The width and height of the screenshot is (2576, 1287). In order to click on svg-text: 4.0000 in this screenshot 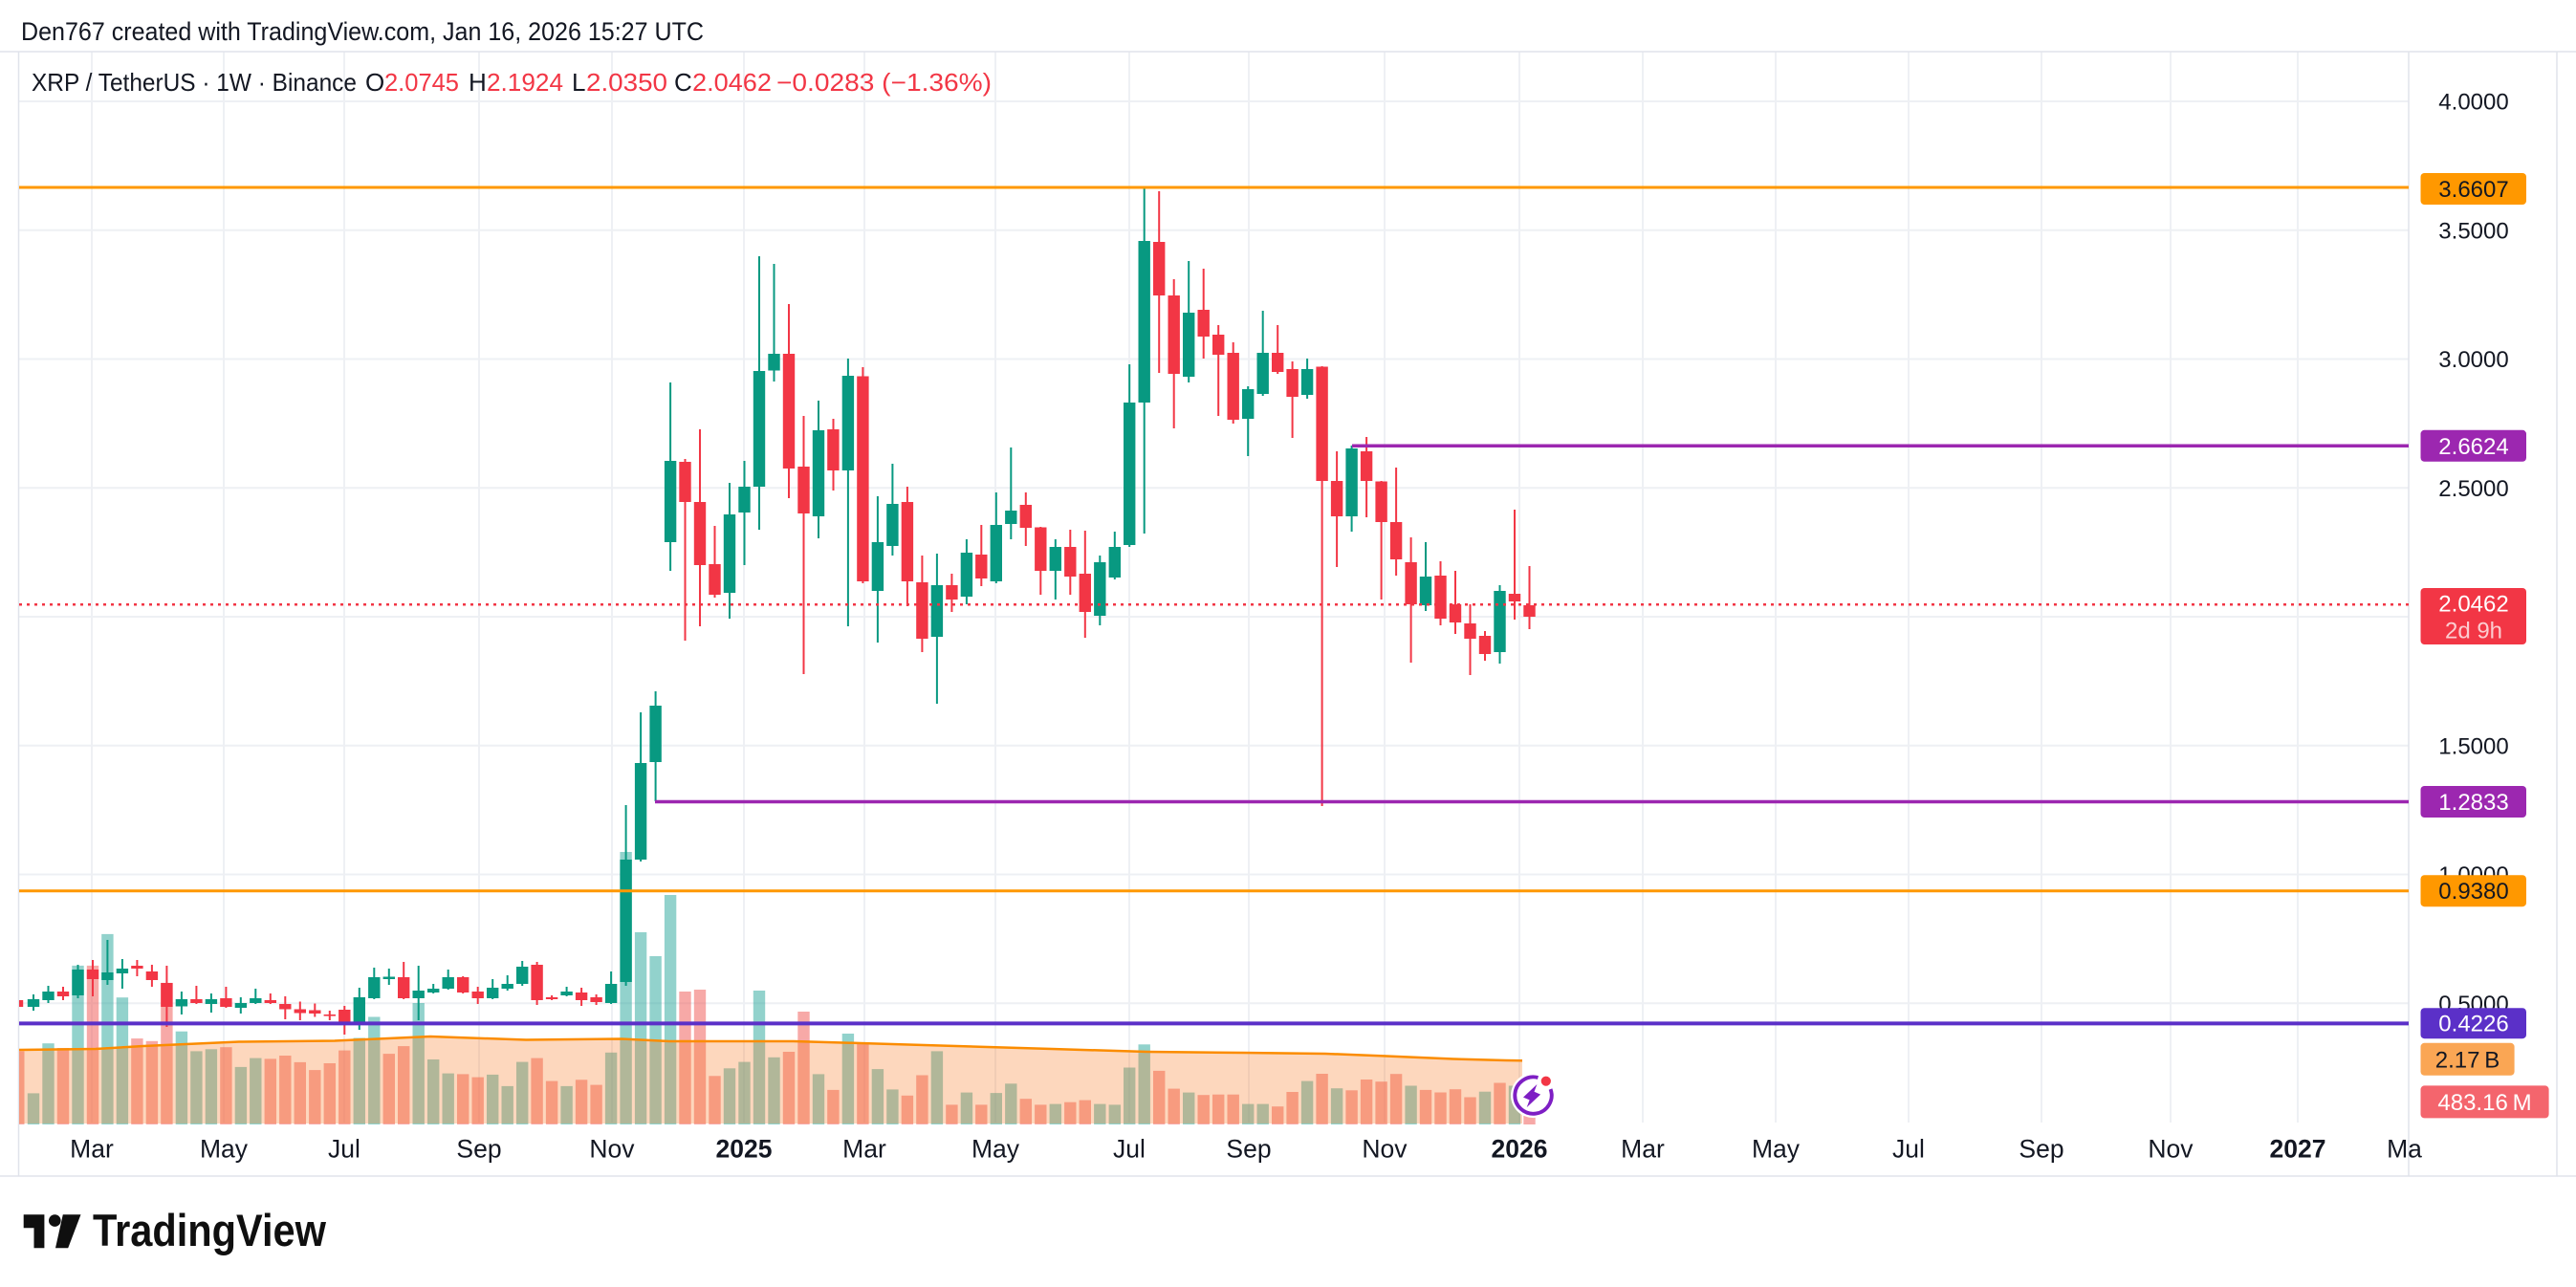, I will do `click(2473, 103)`.